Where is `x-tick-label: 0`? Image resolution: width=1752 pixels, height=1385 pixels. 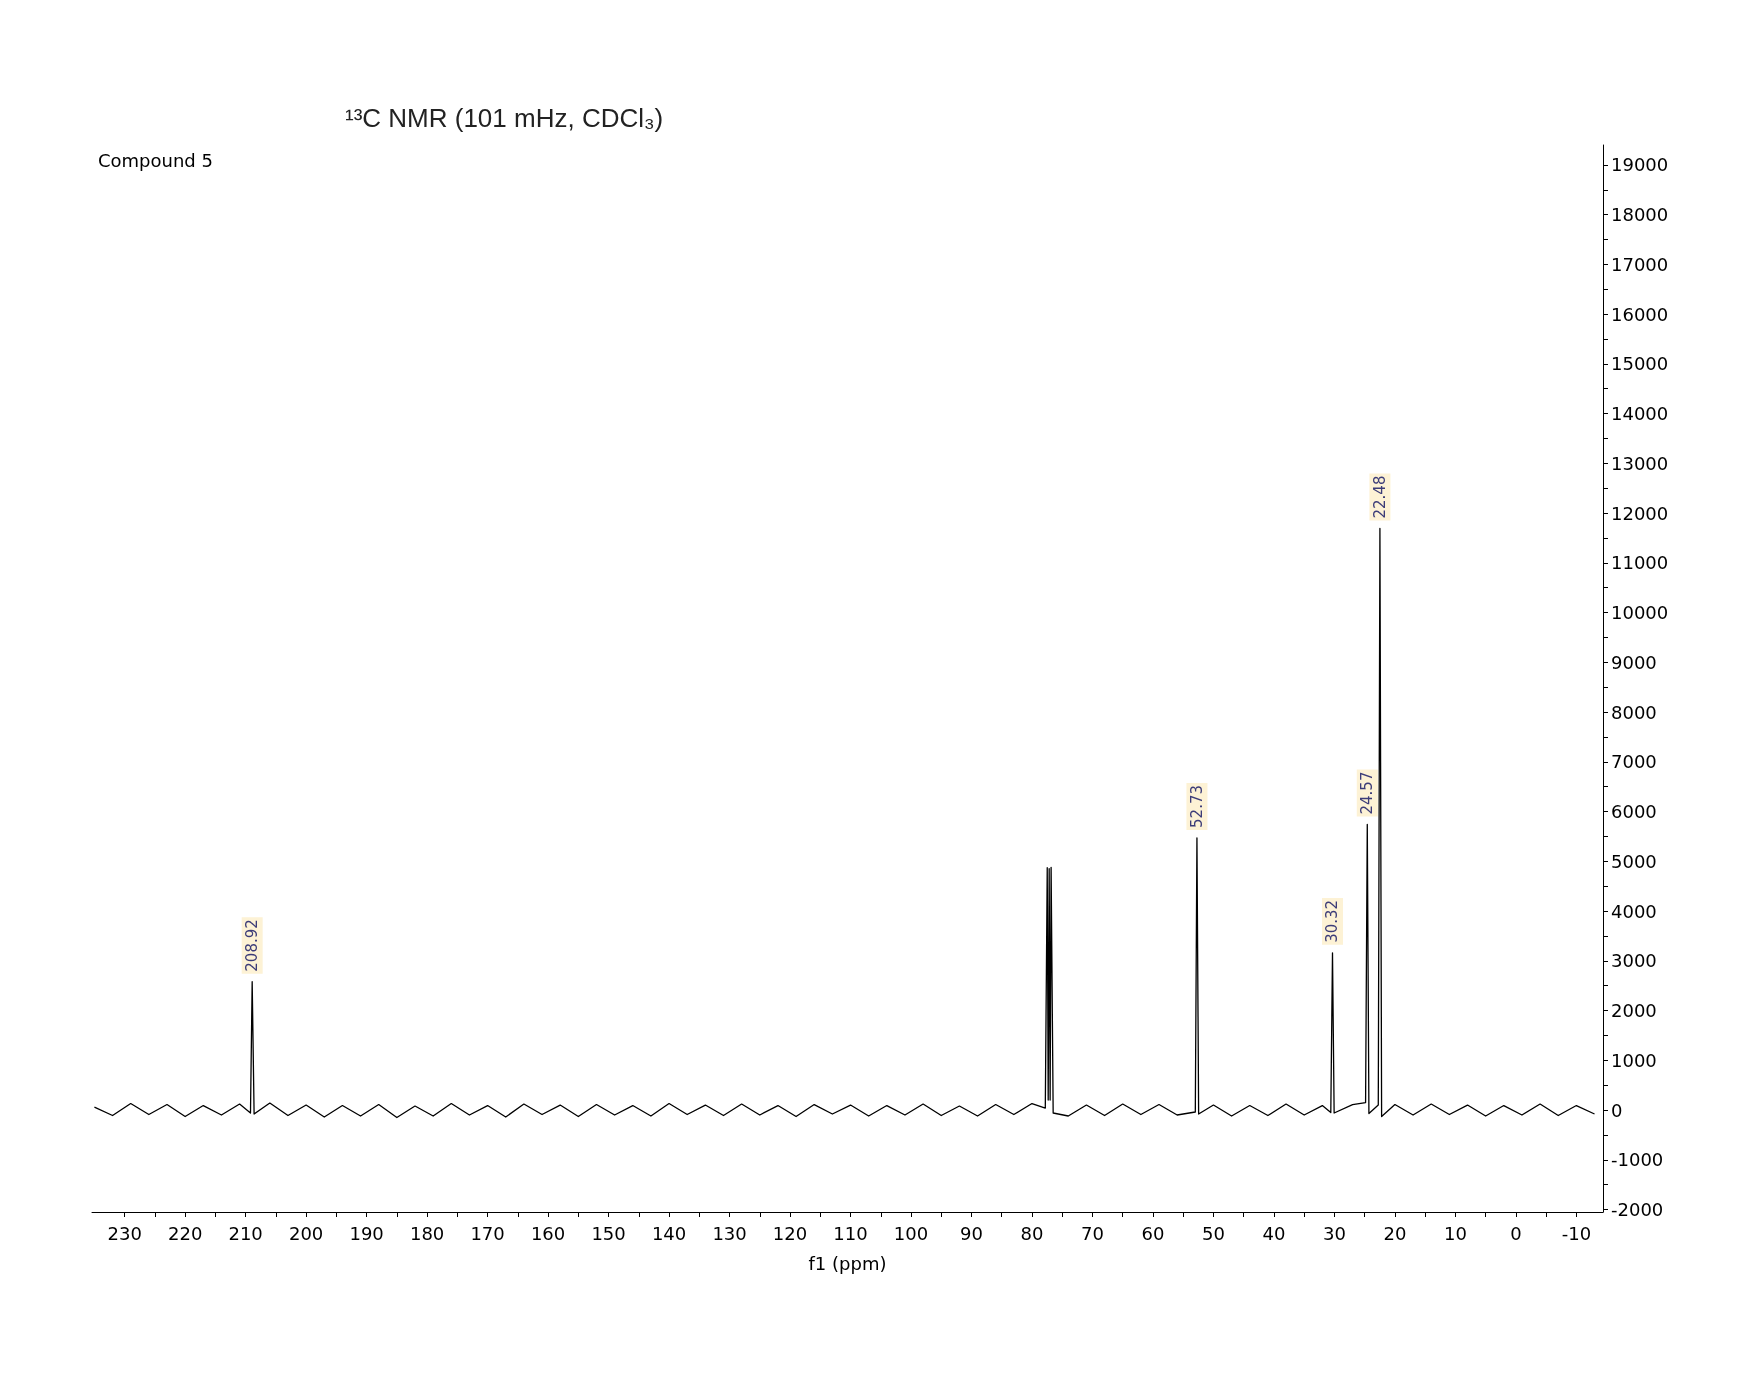
x-tick-label: 0 is located at coordinates (1516, 1233).